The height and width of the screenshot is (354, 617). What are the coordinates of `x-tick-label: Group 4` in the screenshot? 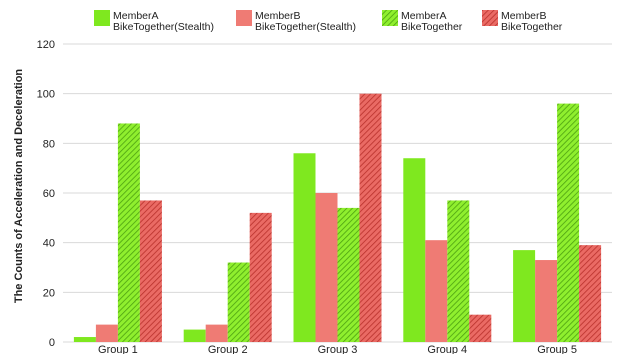 It's located at (447, 349).